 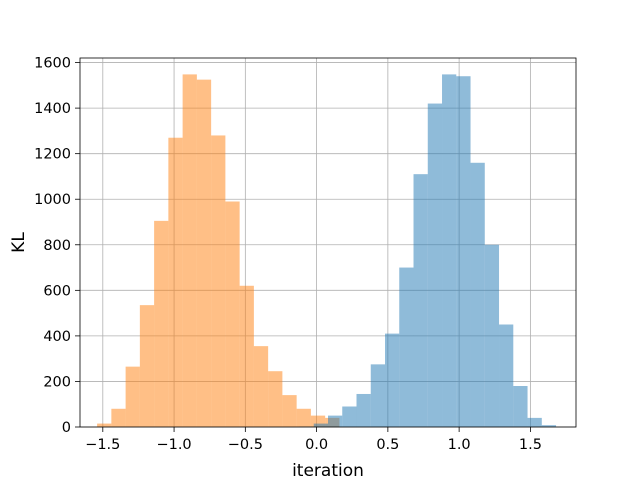 What do you see at coordinates (245, 445) in the screenshot?
I see `x-tick-label: −0.5` at bounding box center [245, 445].